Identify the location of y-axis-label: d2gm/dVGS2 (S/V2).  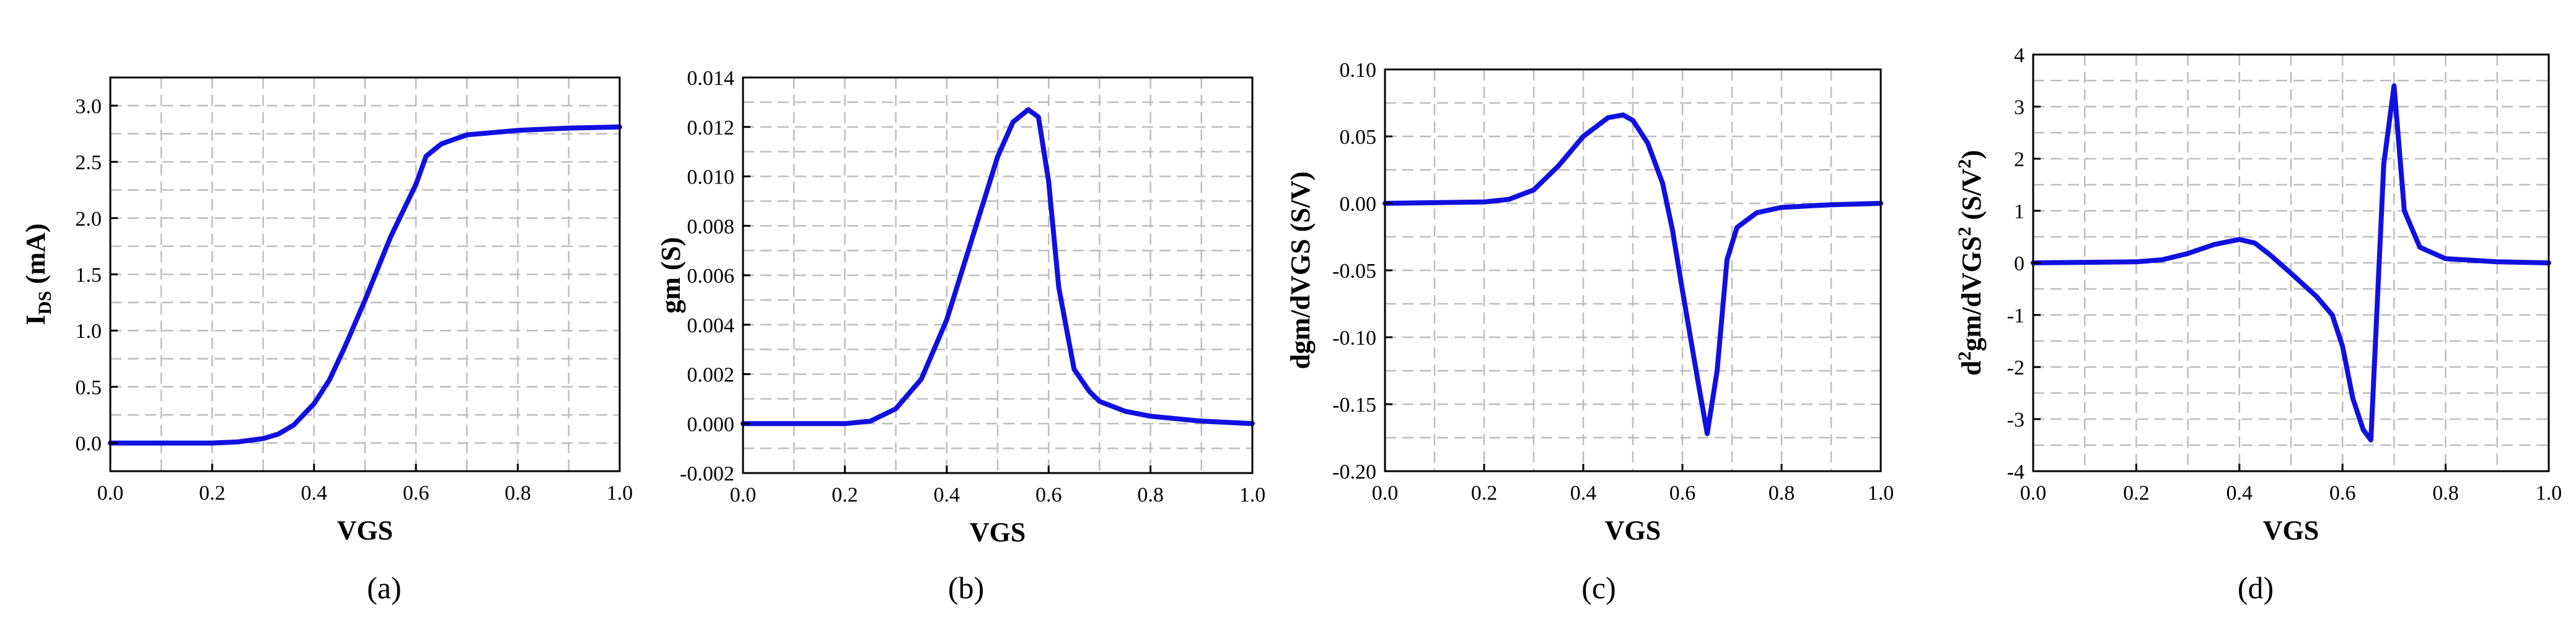
(1970, 263).